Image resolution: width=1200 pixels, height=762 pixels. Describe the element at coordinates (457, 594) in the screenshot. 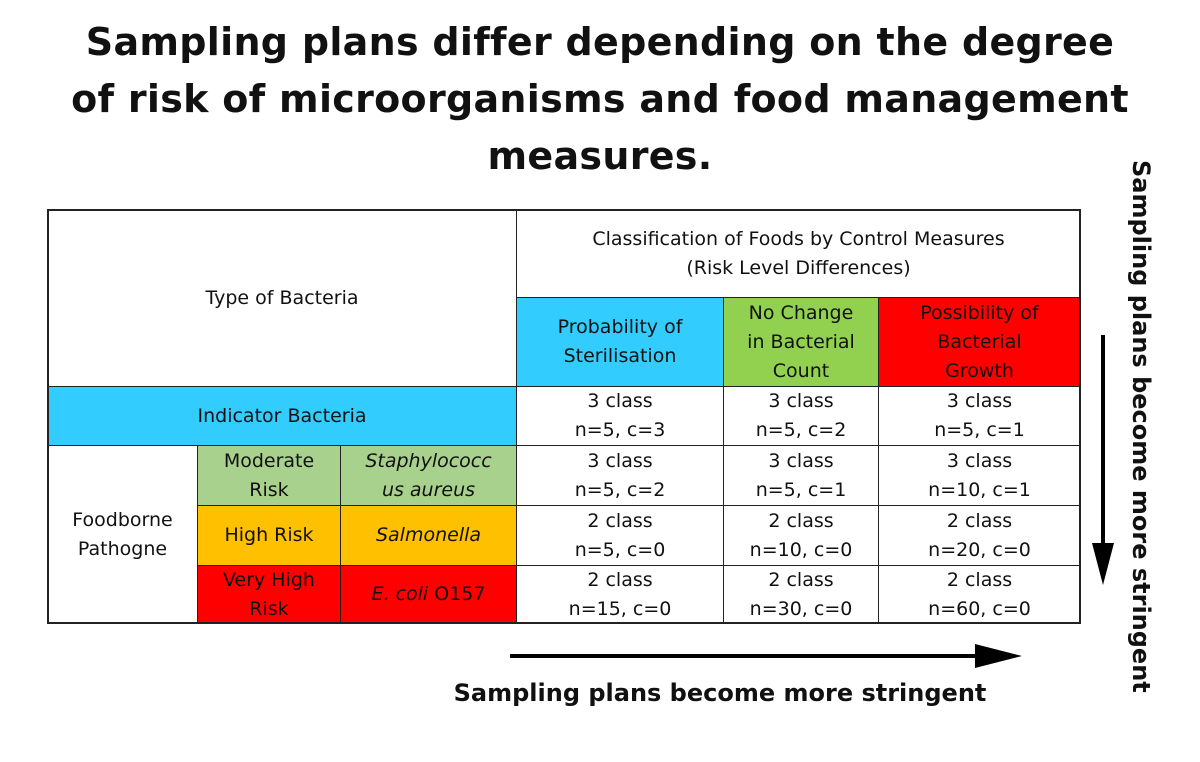

I see `organism-ecoli-suffix: O157` at that location.